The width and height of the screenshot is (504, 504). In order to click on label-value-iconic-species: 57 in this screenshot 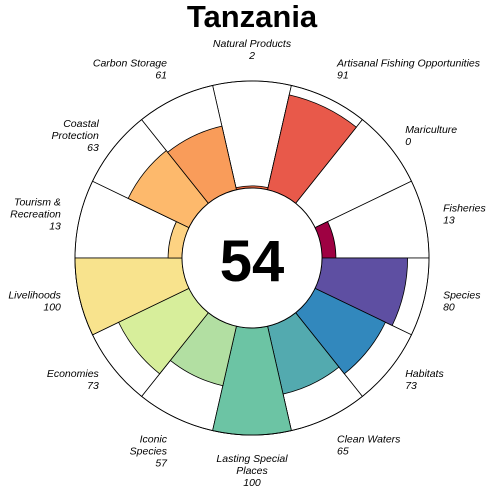, I will do `click(161, 464)`.